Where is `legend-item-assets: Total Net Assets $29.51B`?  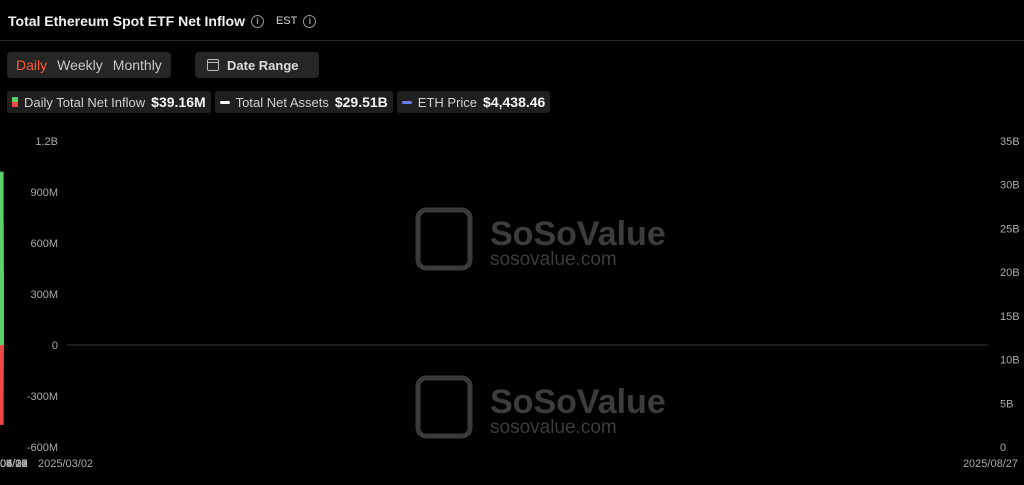 legend-item-assets: Total Net Assets $29.51B is located at coordinates (303, 102).